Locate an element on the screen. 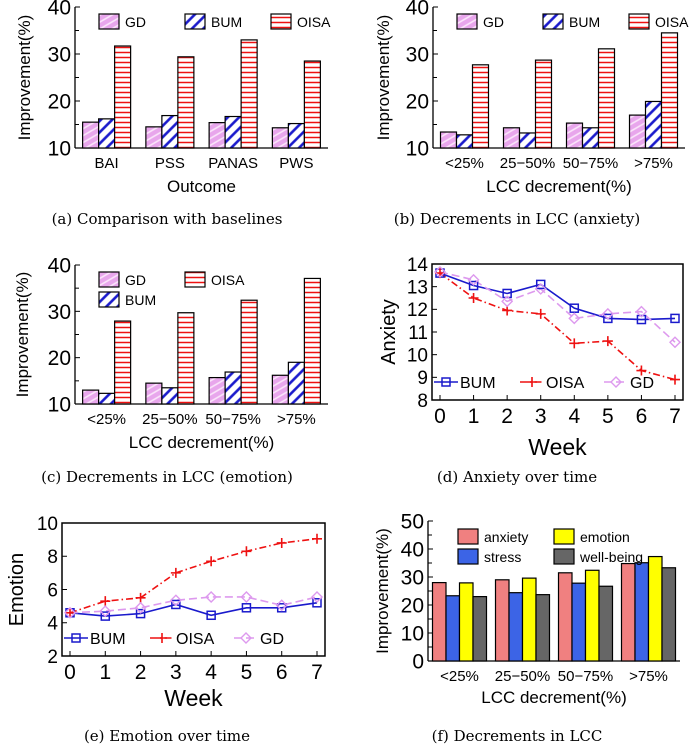 This screenshot has width=696, height=748. legend-marker-GD is located at coordinates (246, 638).